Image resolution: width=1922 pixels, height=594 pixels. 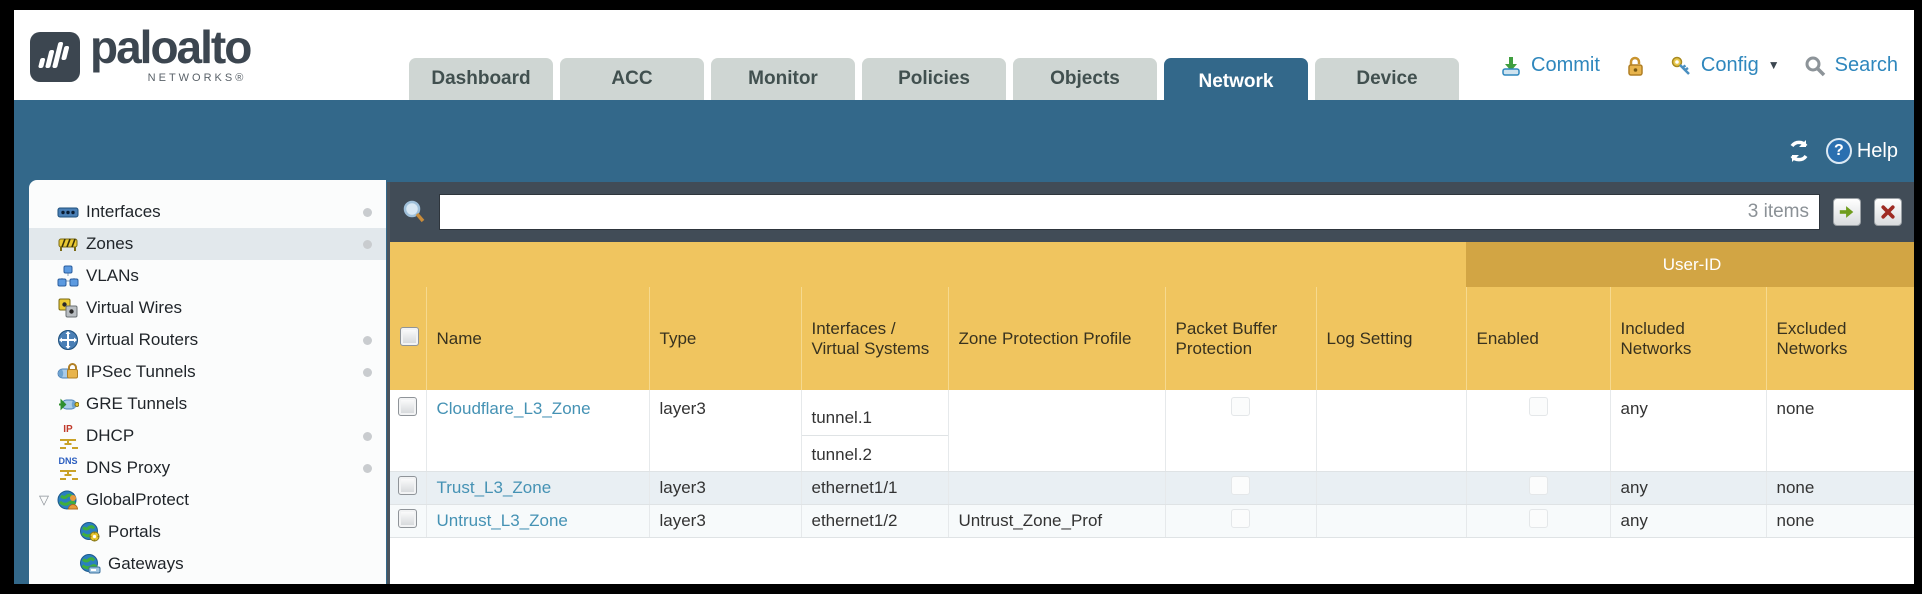 What do you see at coordinates (928, 264) in the screenshot?
I see `header-spacer` at bounding box center [928, 264].